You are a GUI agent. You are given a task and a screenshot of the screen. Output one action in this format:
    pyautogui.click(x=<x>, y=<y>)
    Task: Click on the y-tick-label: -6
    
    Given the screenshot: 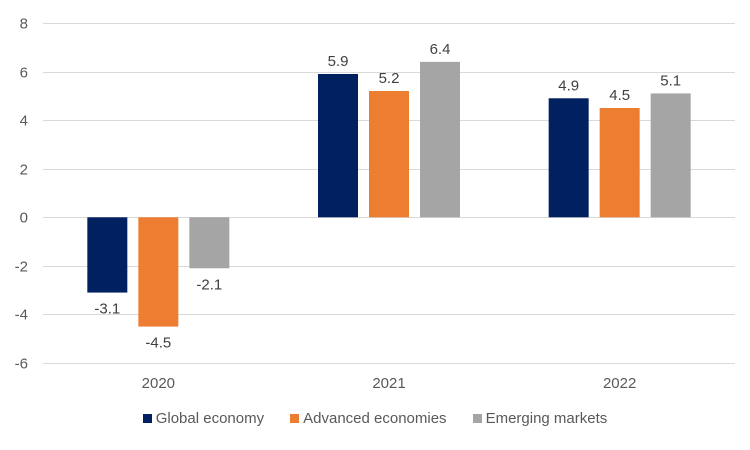 What is the action you would take?
    pyautogui.click(x=21, y=364)
    